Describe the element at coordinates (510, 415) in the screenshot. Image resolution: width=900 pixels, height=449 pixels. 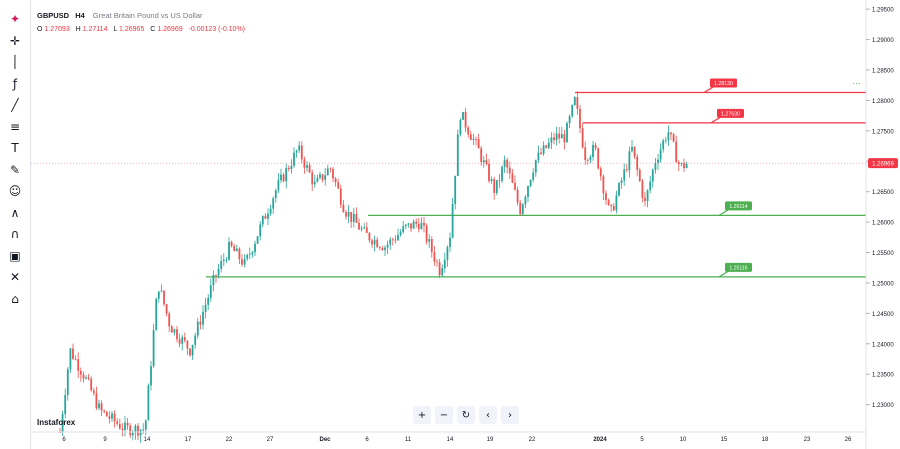
I see `scroll-right-button: ›` at that location.